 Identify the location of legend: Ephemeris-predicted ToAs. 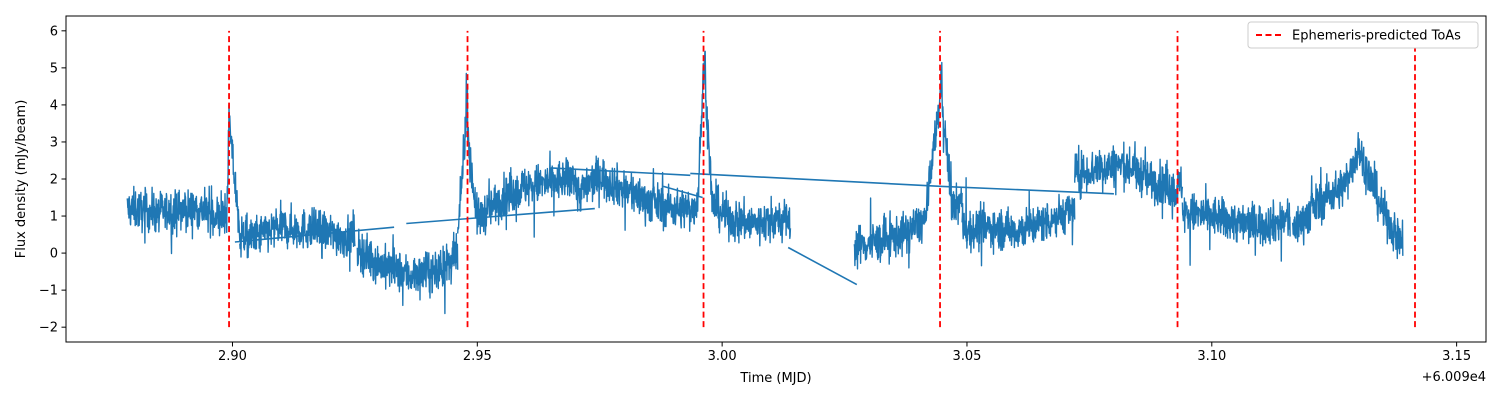
(1363, 35).